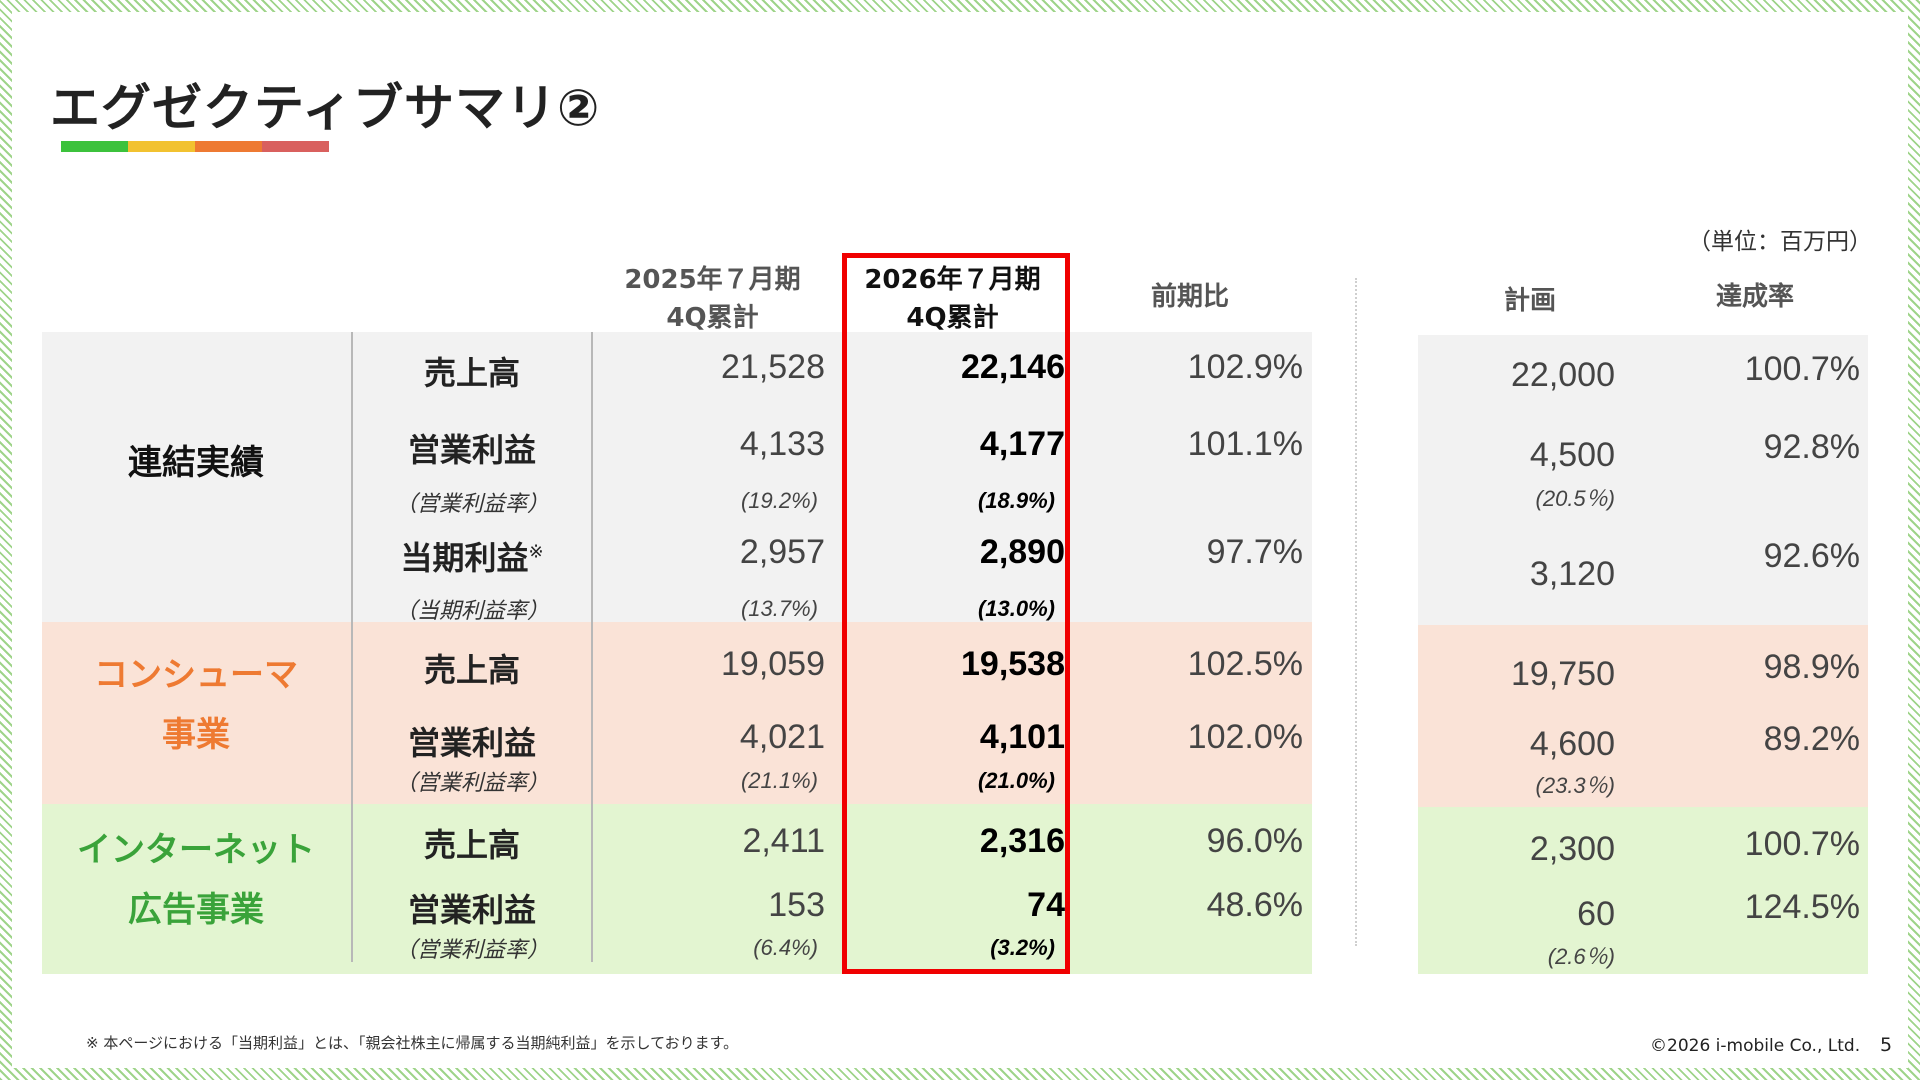 Image resolution: width=1920 pixels, height=1080 pixels. Describe the element at coordinates (1245, 664) in the screenshot. I see `row-yoy-value: 102.5%` at that location.